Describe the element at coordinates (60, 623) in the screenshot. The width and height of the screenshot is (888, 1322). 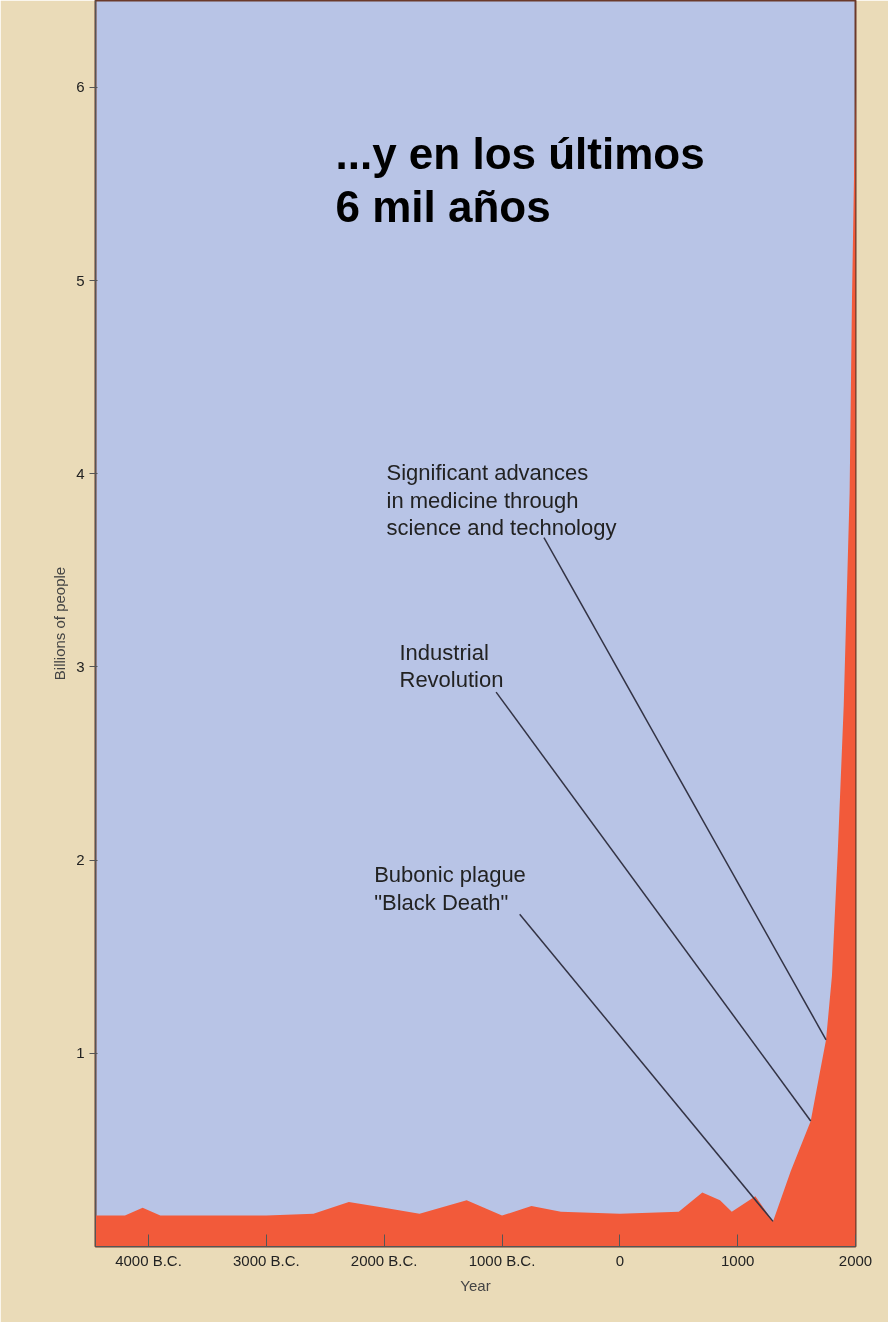
I see `y-axis-title: Billions of people` at that location.